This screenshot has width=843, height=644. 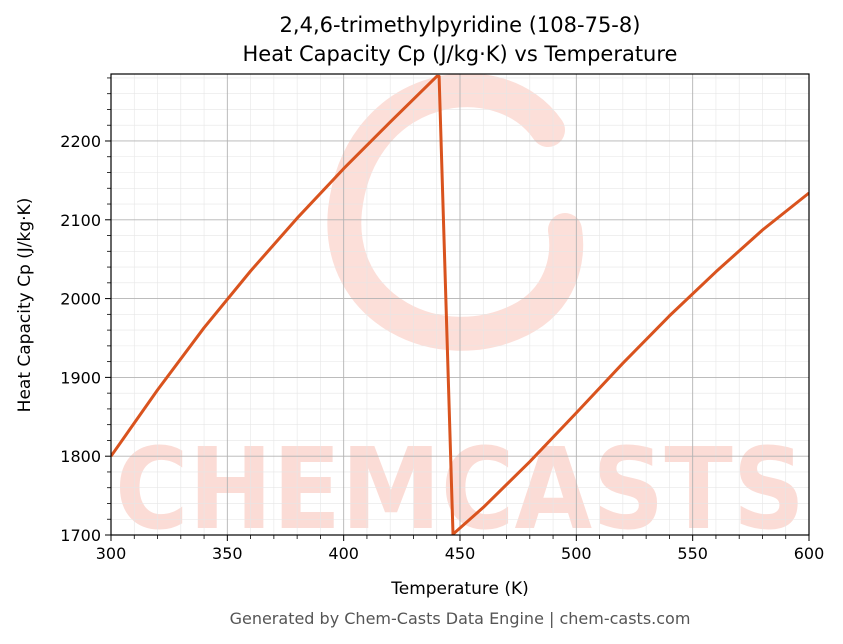 I want to click on y-tick-label: 1800, so click(x=80, y=456).